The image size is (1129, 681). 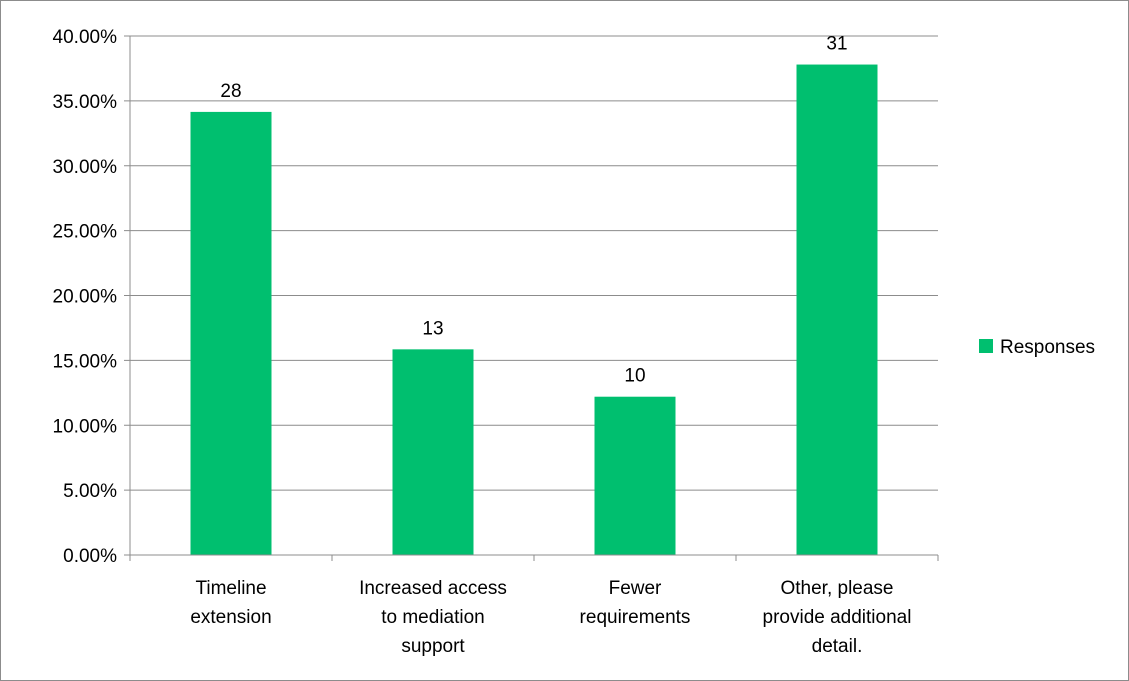 What do you see at coordinates (986, 346) in the screenshot?
I see `legend-swatch` at bounding box center [986, 346].